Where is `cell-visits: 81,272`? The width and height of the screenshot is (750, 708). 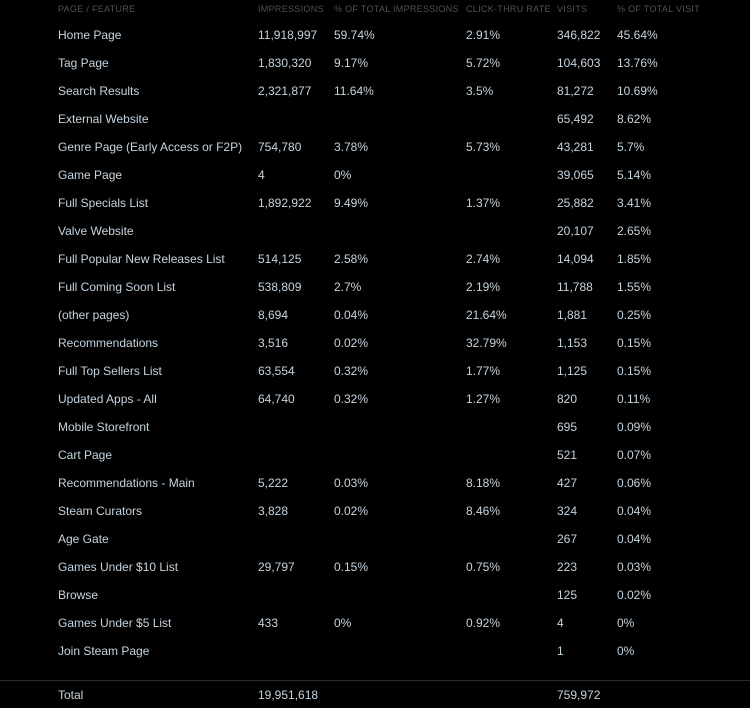 cell-visits: 81,272 is located at coordinates (575, 91).